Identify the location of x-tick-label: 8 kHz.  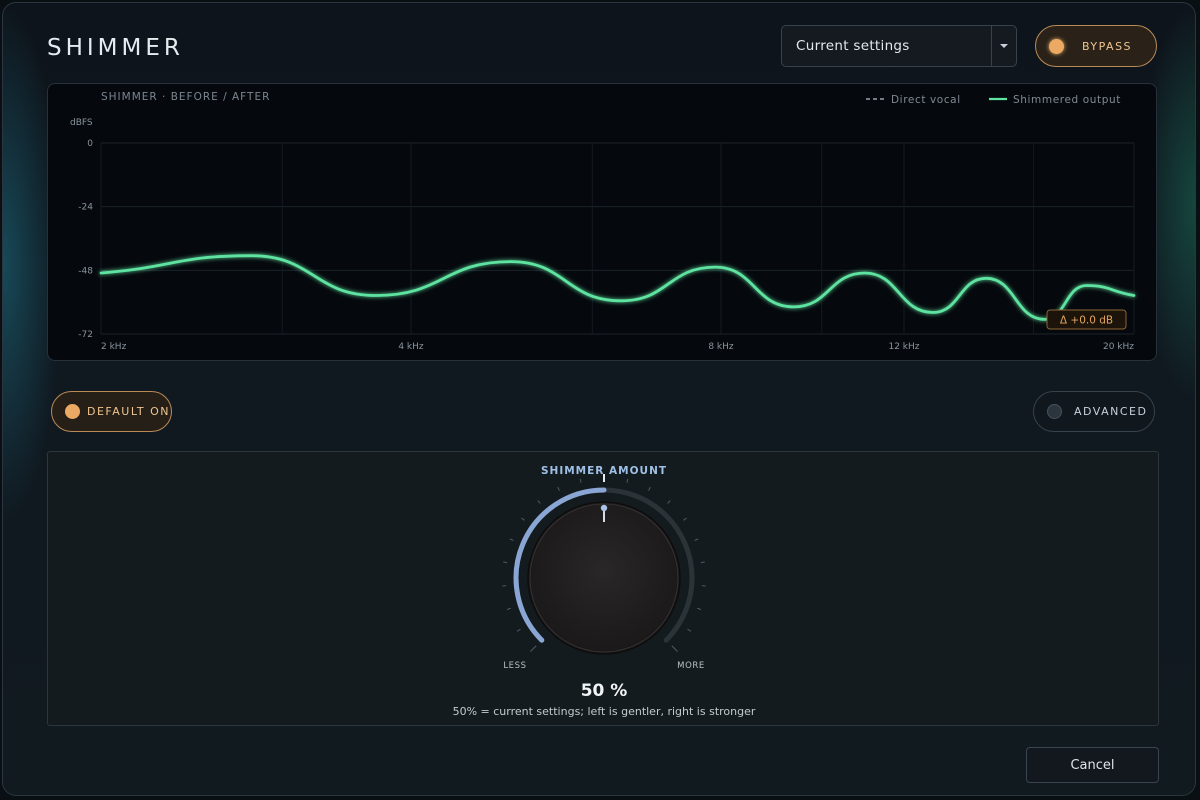
(721, 347).